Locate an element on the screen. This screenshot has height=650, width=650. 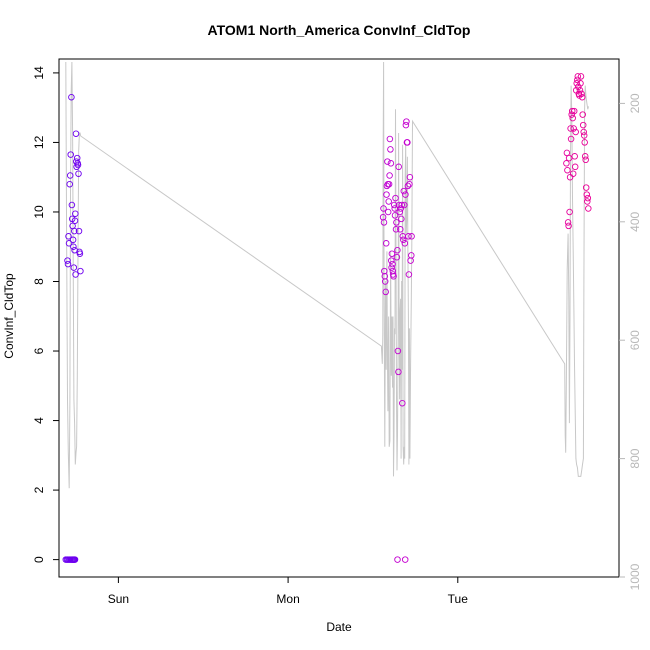
x-axis: Sun Mon Tue is located at coordinates (288, 591).